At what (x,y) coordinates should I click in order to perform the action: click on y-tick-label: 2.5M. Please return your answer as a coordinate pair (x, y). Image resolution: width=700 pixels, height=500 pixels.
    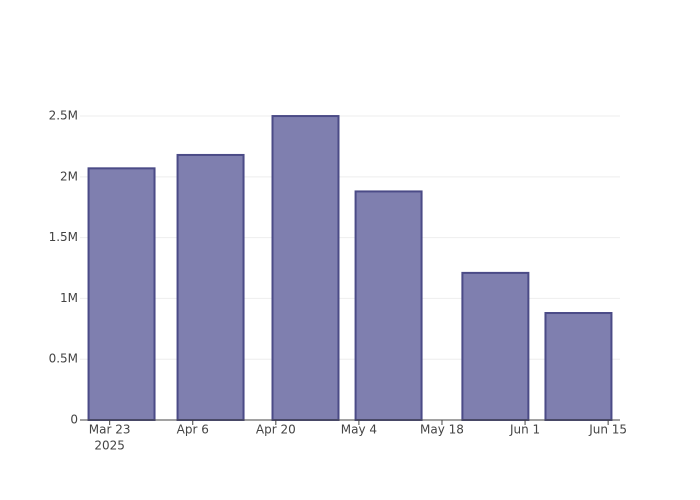
    Looking at the image, I should click on (63, 116).